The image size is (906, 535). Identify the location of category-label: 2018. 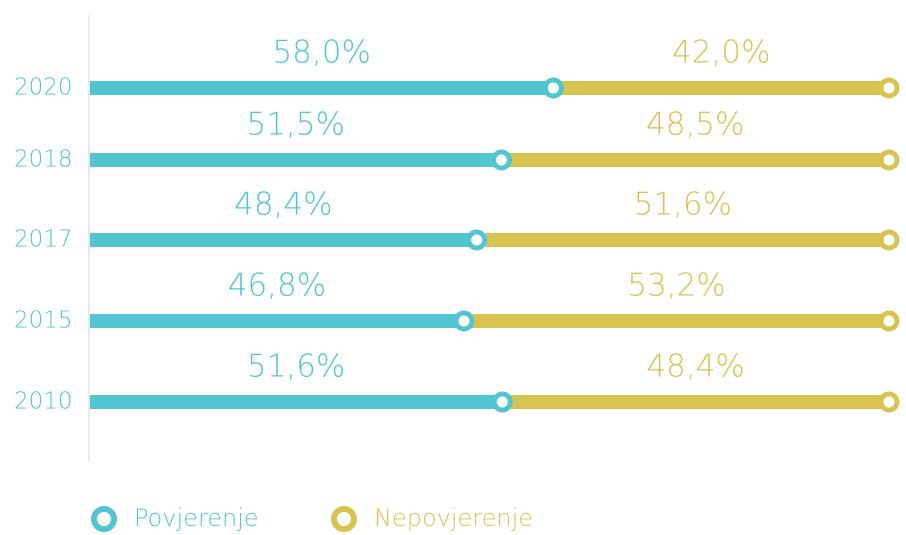
(43, 160).